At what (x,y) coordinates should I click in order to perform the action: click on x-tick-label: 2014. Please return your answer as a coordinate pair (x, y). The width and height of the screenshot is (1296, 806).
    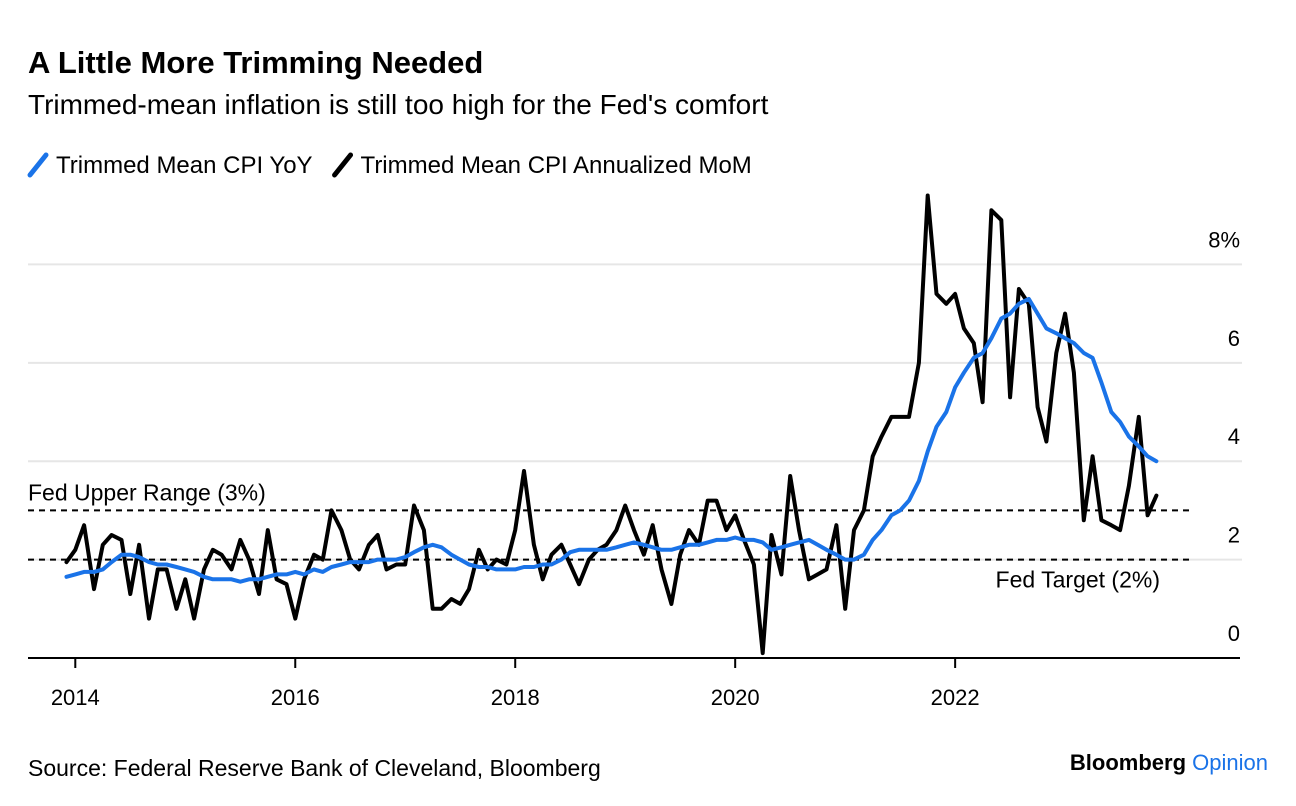
    Looking at the image, I should click on (75, 697).